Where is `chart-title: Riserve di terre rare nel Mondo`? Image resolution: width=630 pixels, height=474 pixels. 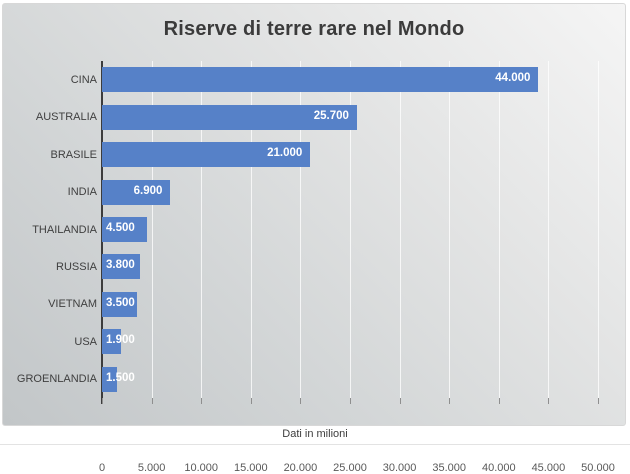
chart-title: Riserve di terre rare nel Mondo is located at coordinates (314, 29).